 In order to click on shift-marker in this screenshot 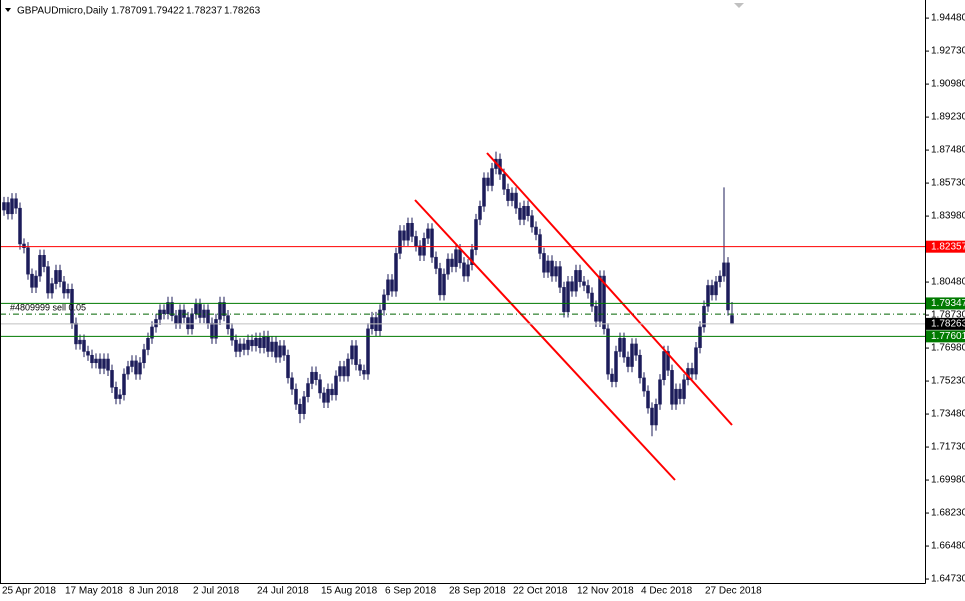, I will do `click(739, 5)`.